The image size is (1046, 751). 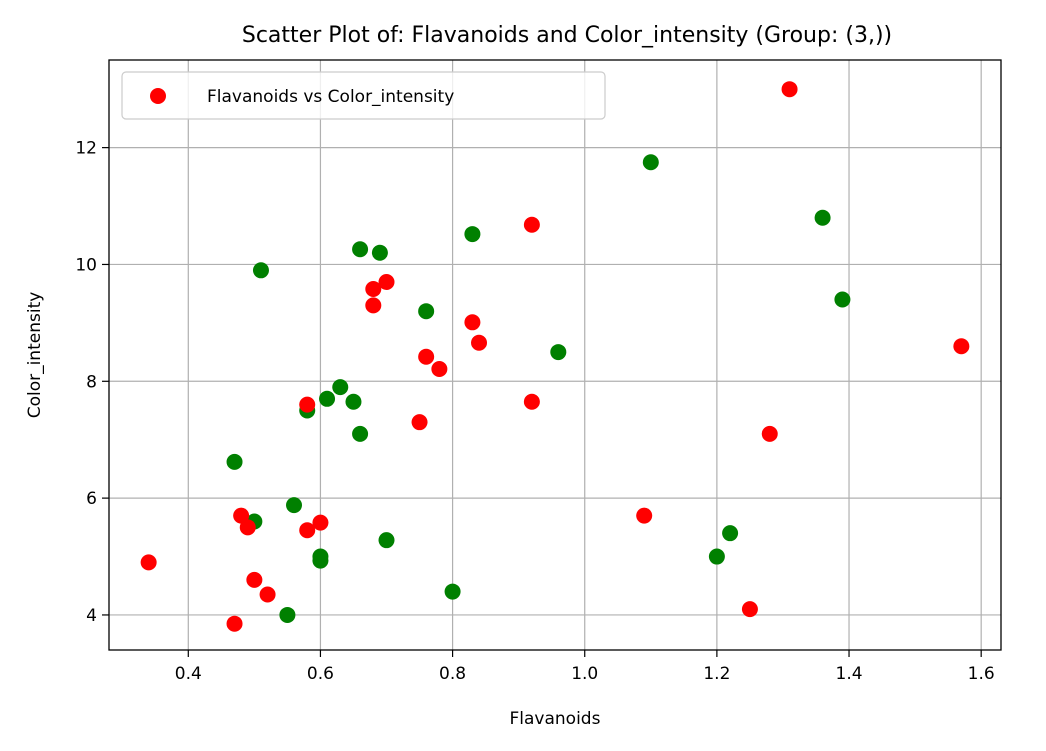 What do you see at coordinates (158, 96) in the screenshot?
I see `legend-marker` at bounding box center [158, 96].